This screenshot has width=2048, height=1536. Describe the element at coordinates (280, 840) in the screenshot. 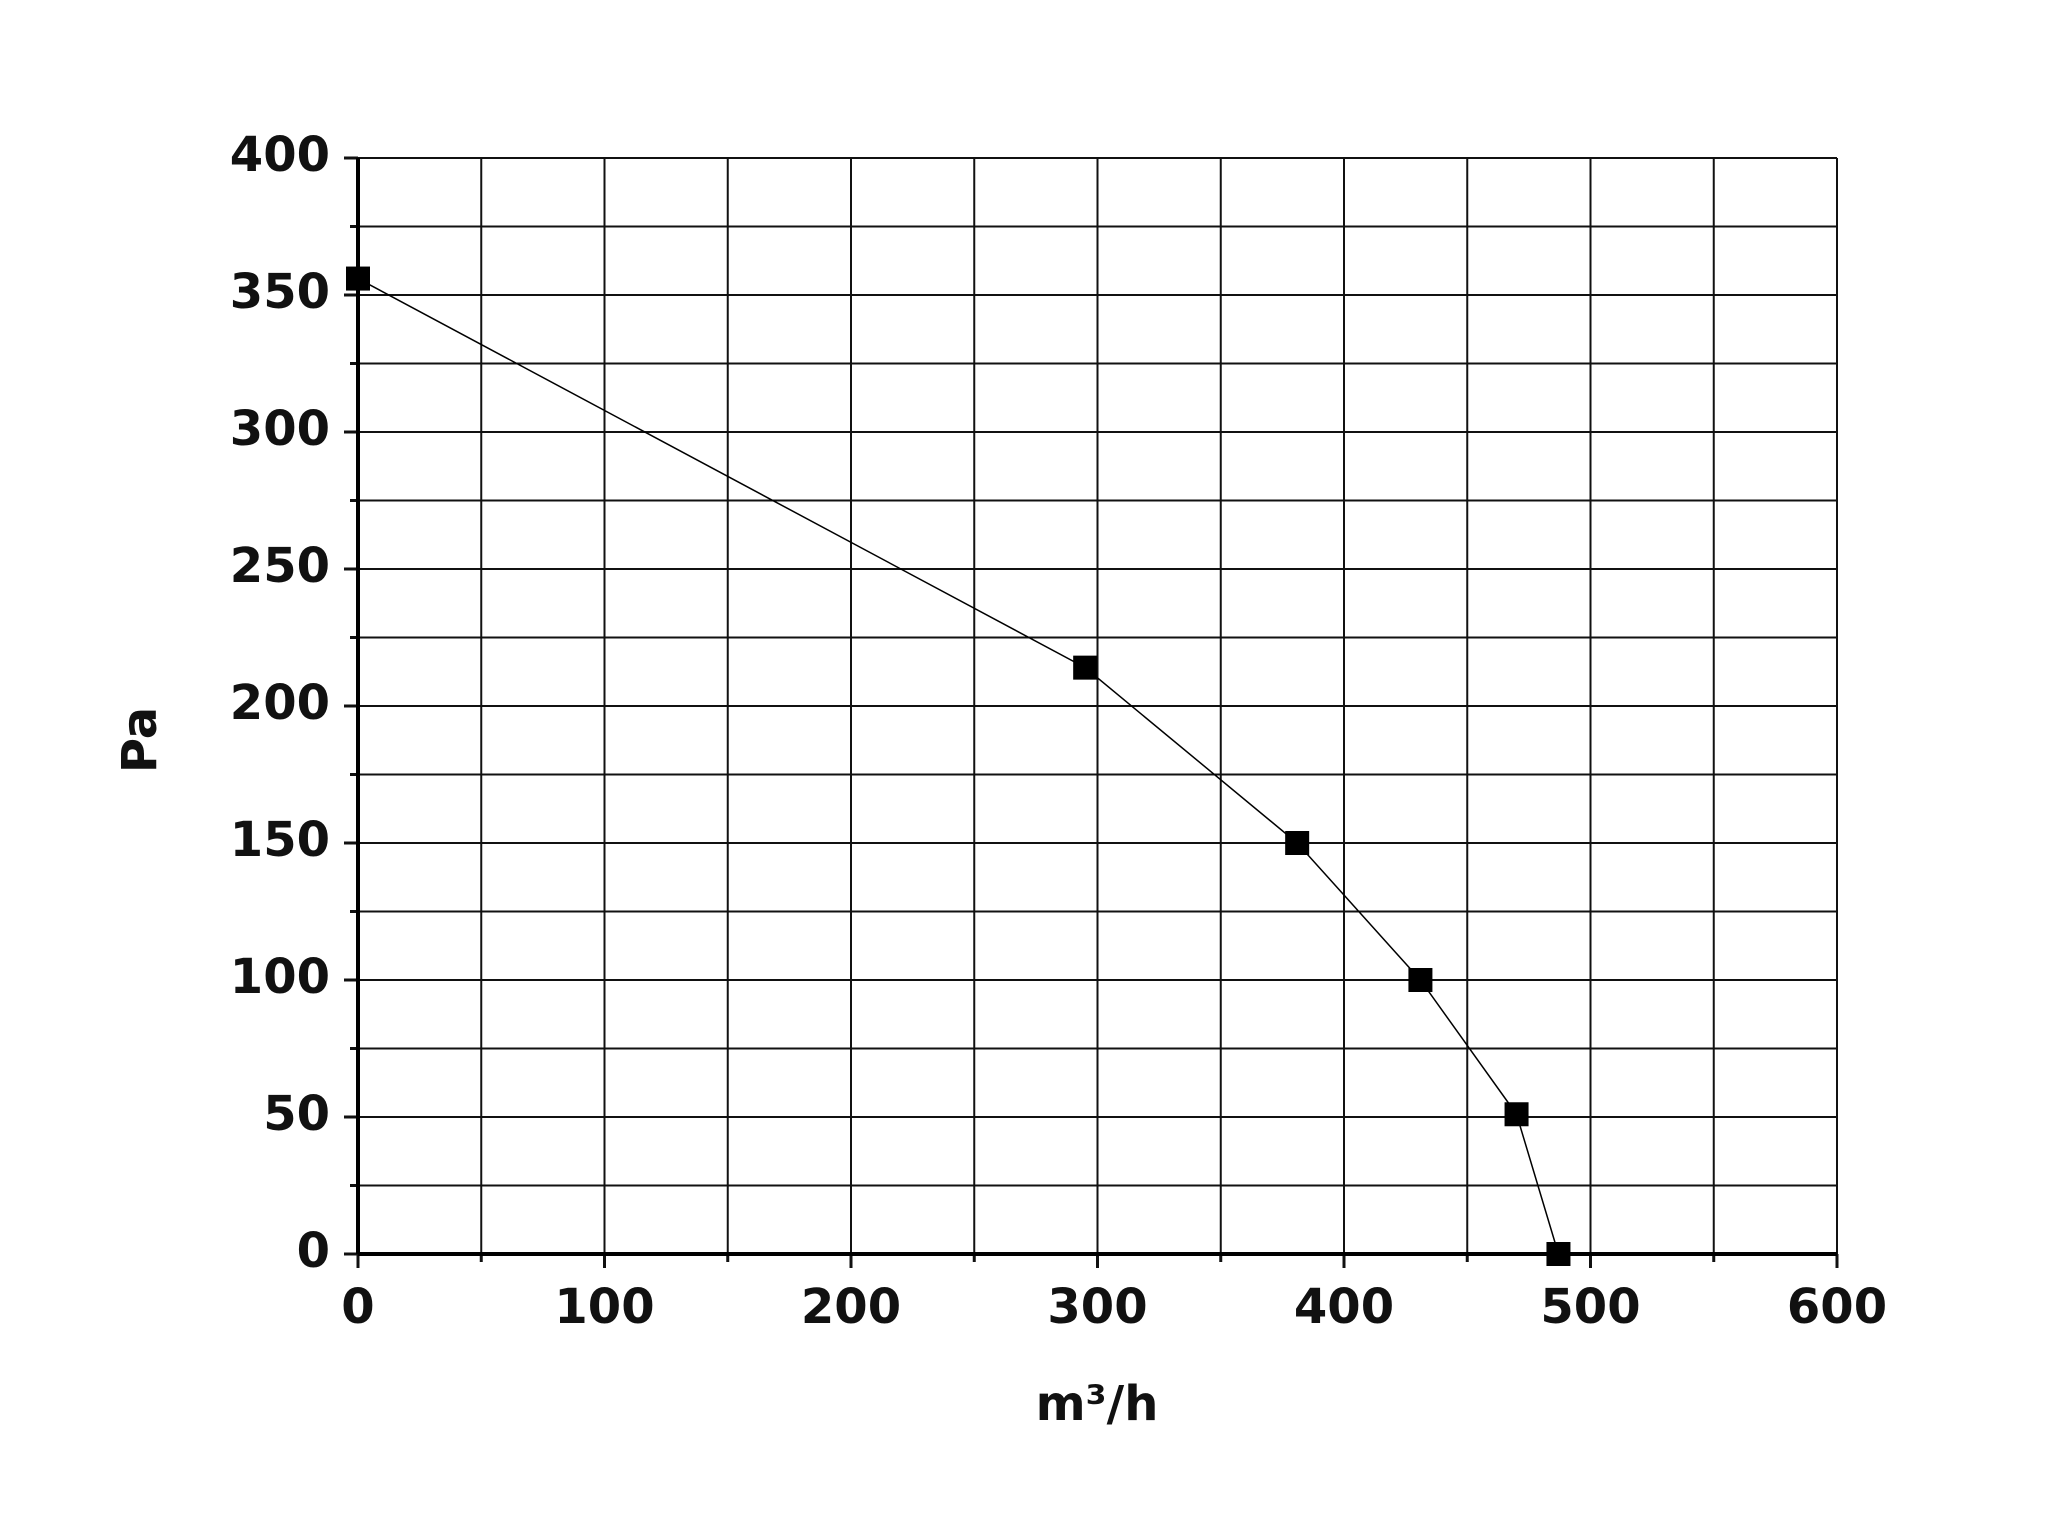

I see `y-tick-label: 150` at that location.